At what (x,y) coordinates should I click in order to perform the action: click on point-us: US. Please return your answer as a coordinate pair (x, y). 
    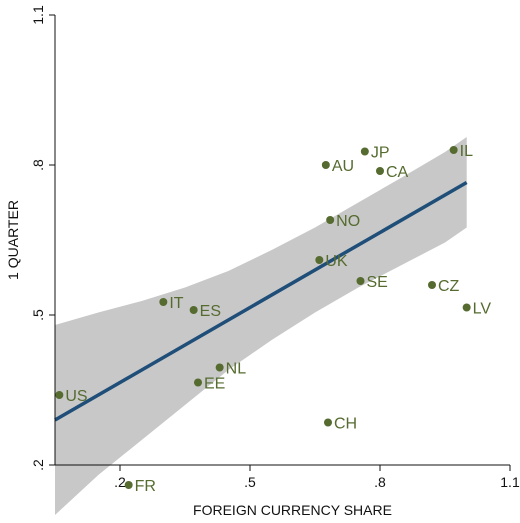
    Looking at the image, I should click on (71, 396).